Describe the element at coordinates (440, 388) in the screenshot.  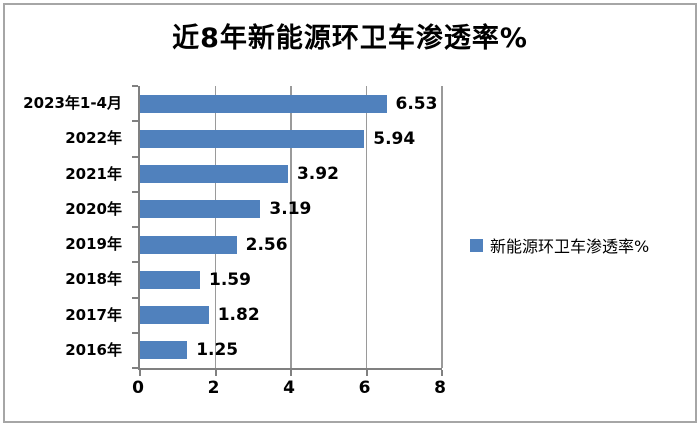
I see `x-tick-label: 8` at that location.